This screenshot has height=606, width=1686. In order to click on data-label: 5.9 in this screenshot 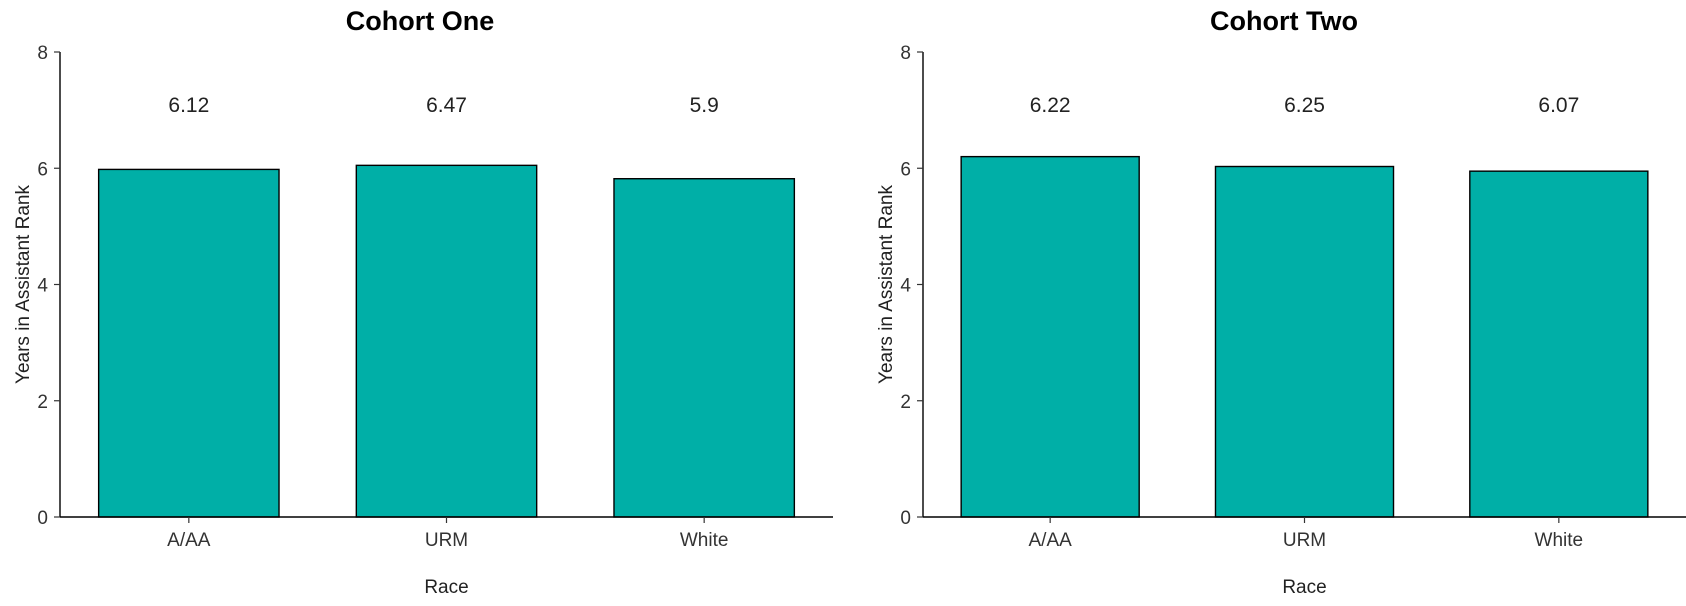, I will do `click(704, 105)`.